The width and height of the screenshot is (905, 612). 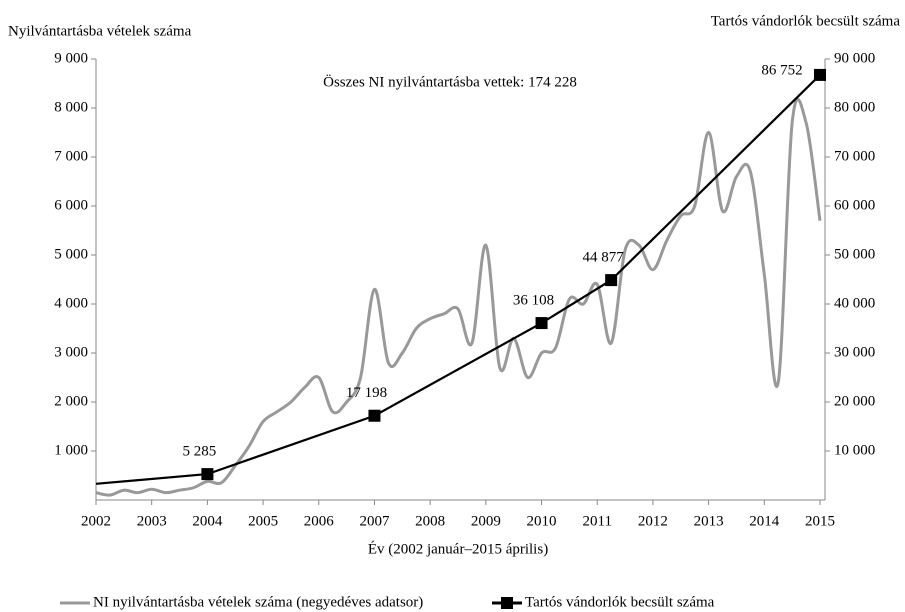 What do you see at coordinates (533, 301) in the screenshot?
I see `data-label: 36 108` at bounding box center [533, 301].